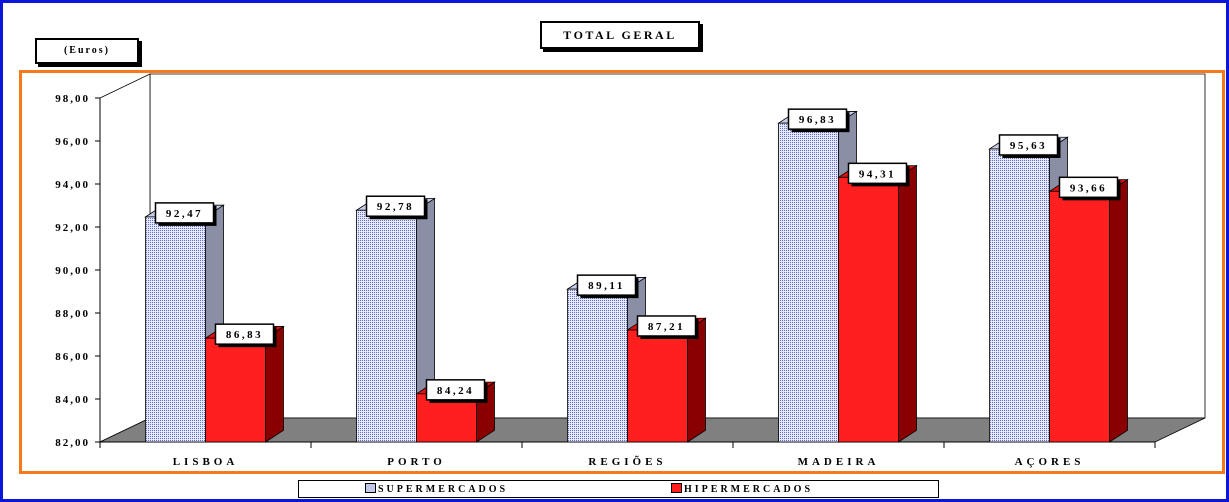  I want to click on x-tick-label: MADEIRA, so click(839, 462).